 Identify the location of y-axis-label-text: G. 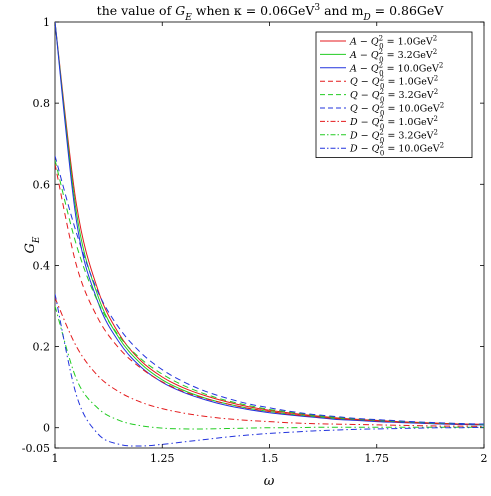
(30, 248).